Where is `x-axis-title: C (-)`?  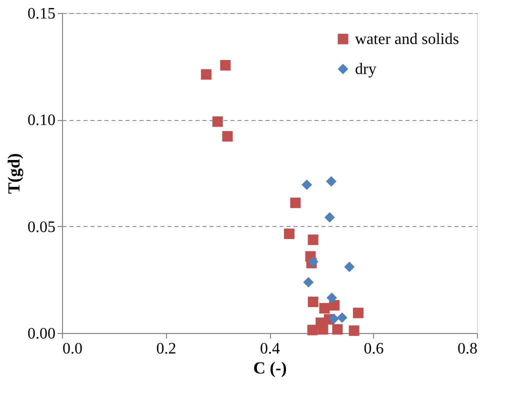 x-axis-title: C (-) is located at coordinates (270, 368).